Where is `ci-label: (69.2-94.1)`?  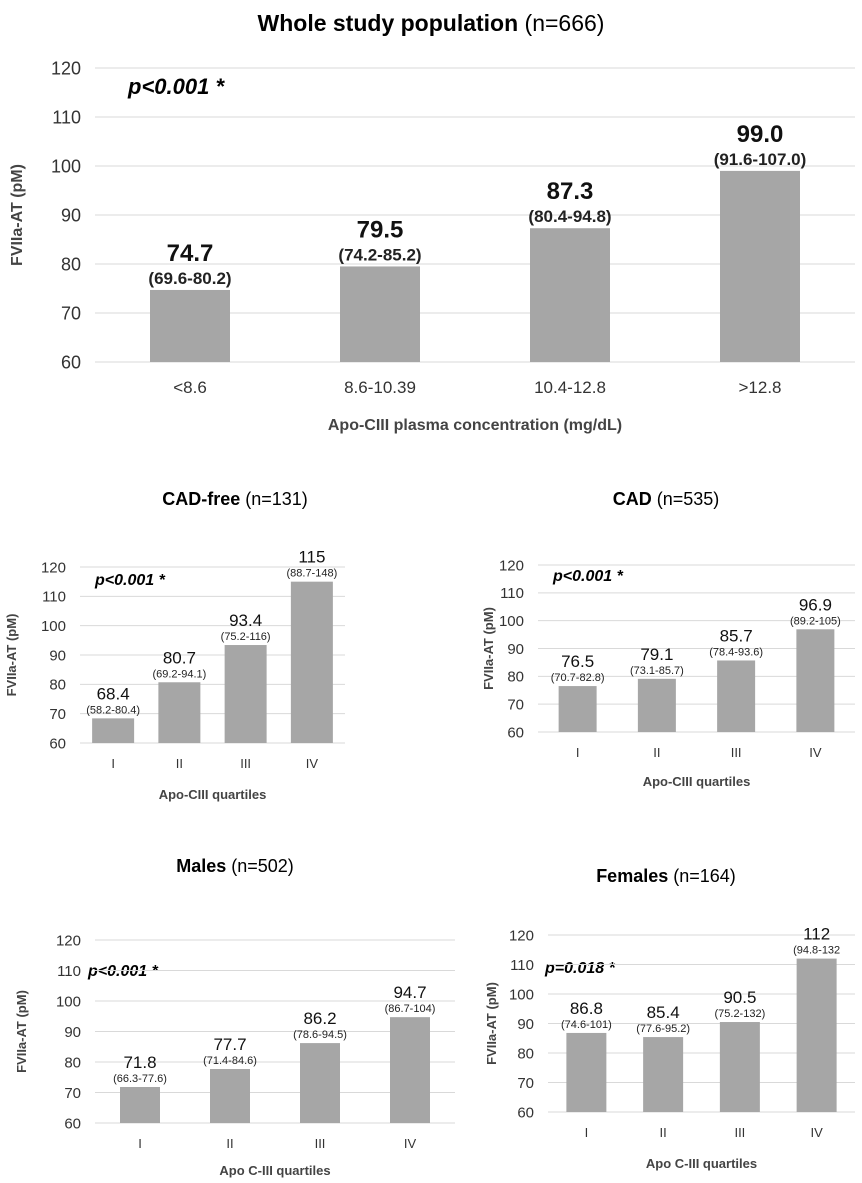 ci-label: (69.2-94.1) is located at coordinates (179, 674).